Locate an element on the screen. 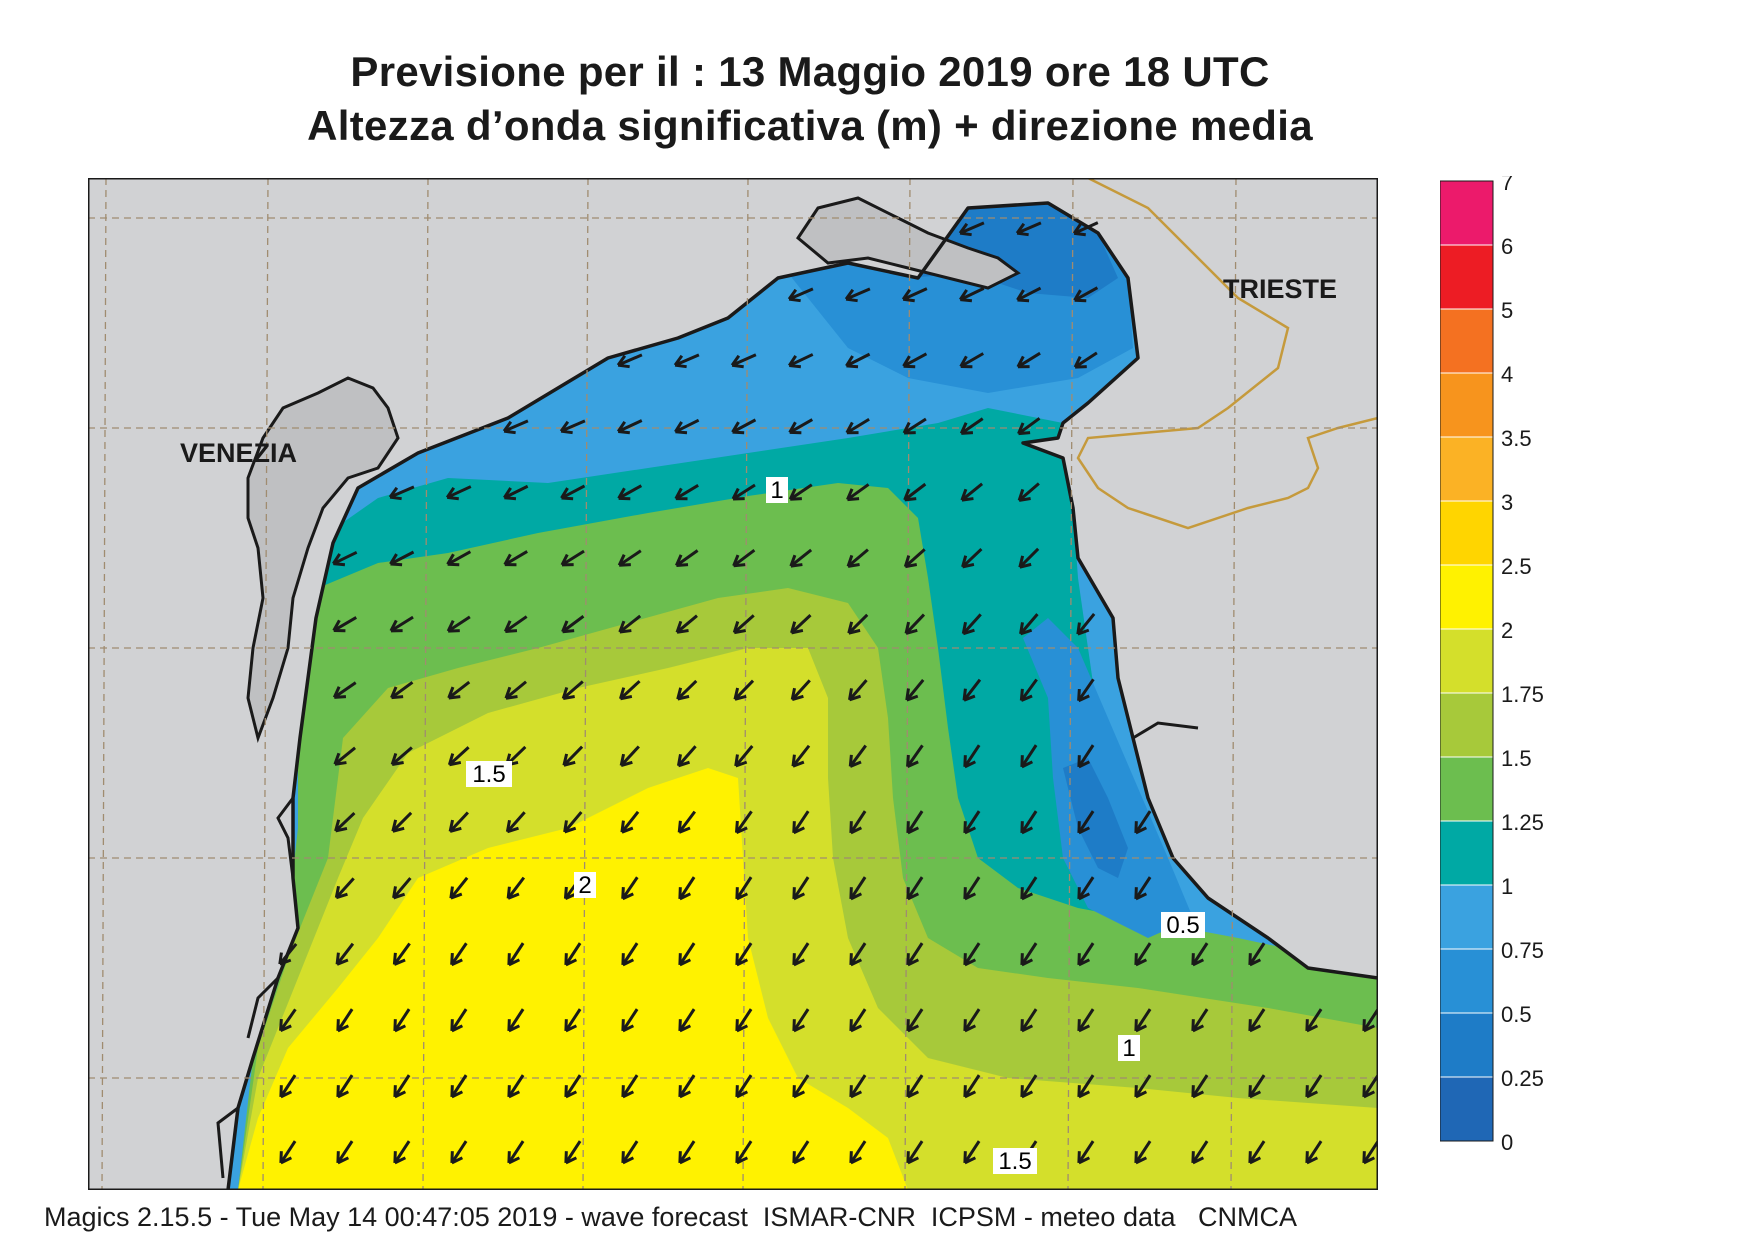 The width and height of the screenshot is (1755, 1242). lagoon-marano is located at coordinates (908, 243).